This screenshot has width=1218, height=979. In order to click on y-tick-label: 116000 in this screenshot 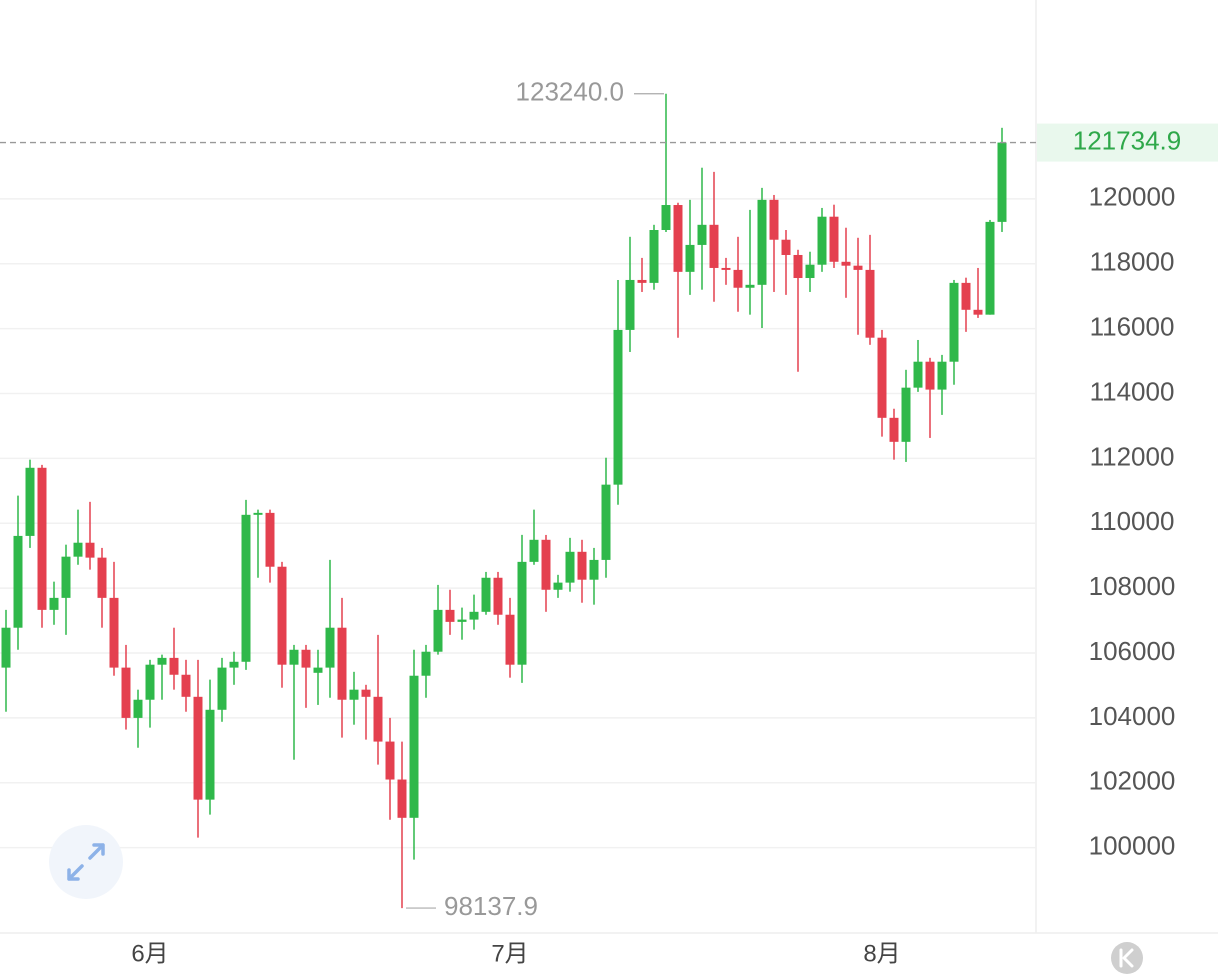, I will do `click(1132, 326)`.